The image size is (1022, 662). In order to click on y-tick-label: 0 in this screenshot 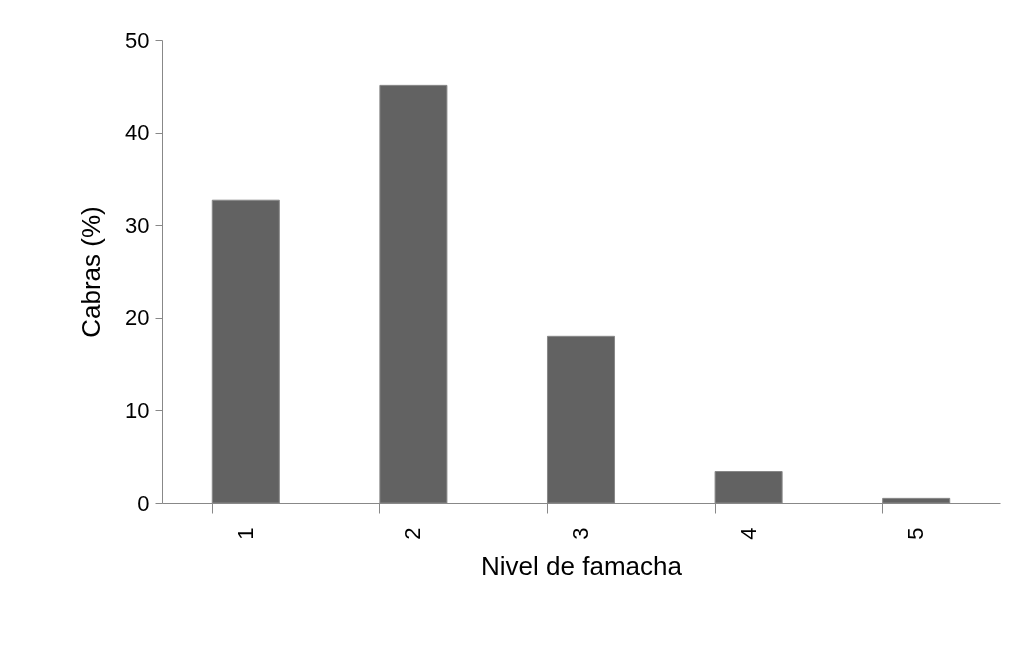, I will do `click(143, 503)`.